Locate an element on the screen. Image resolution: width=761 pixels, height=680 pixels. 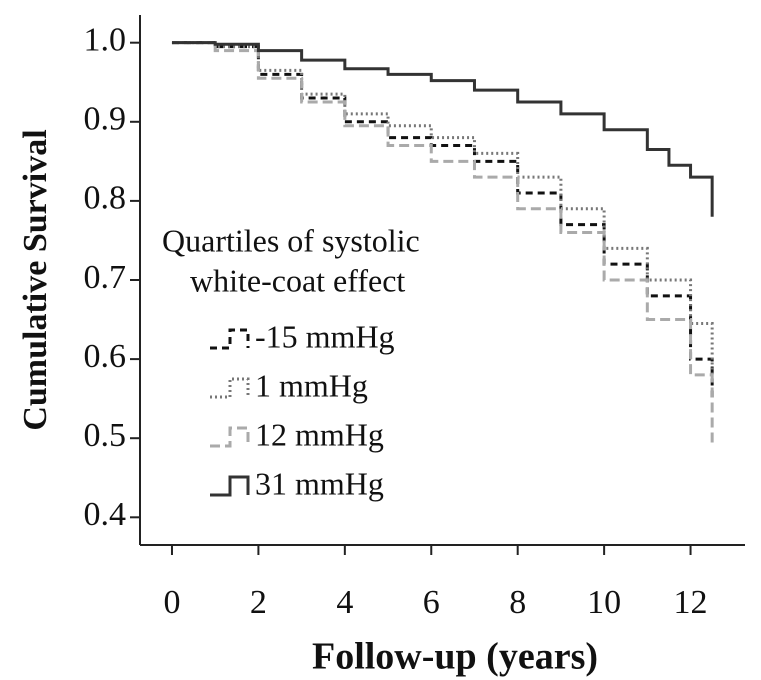
x-tick-label: 2 is located at coordinates (258, 602).